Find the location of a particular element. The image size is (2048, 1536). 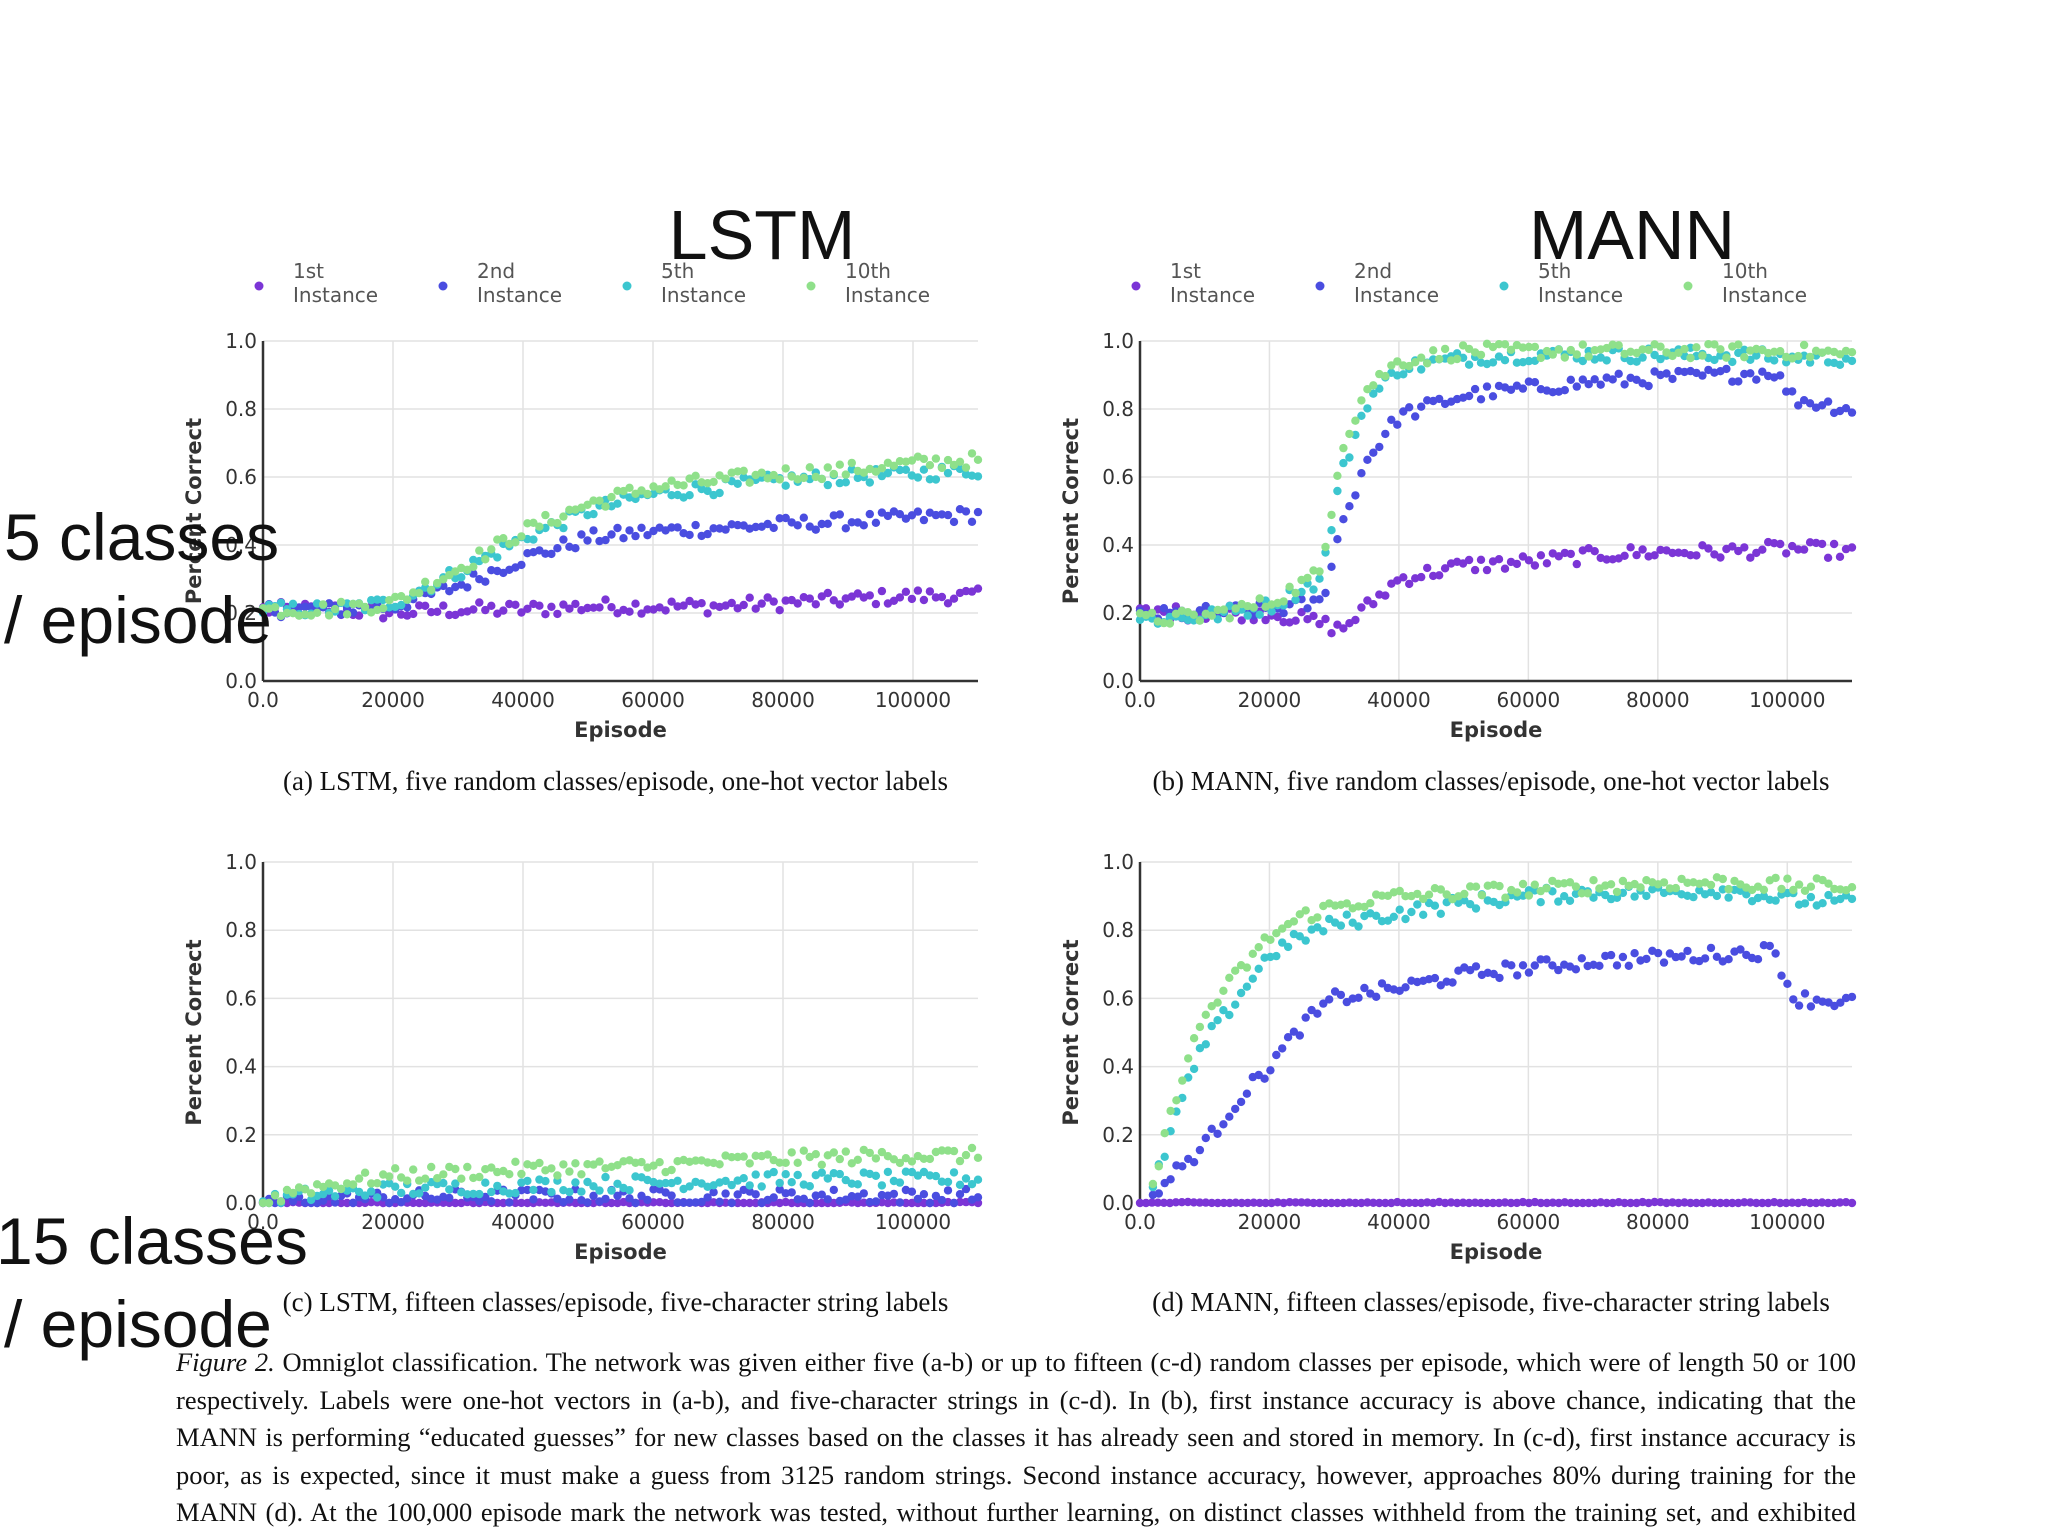

row-label-fifteen-classes: 15 classes / episode is located at coordinates (154, 1282).